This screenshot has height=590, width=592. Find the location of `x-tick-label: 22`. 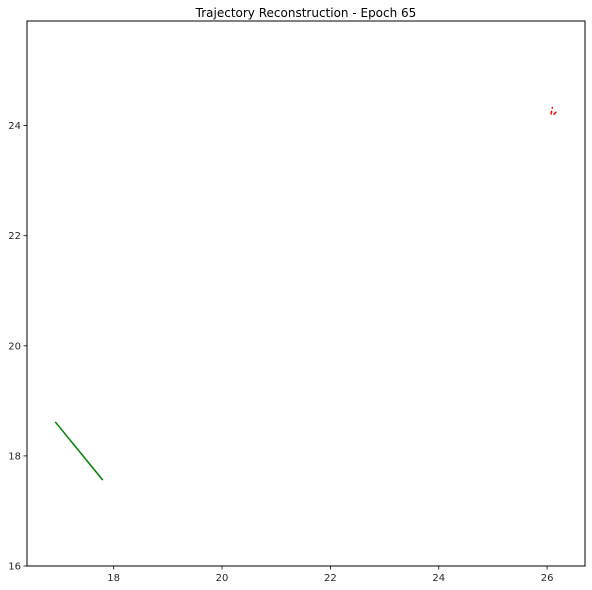

x-tick-label: 22 is located at coordinates (330, 578).